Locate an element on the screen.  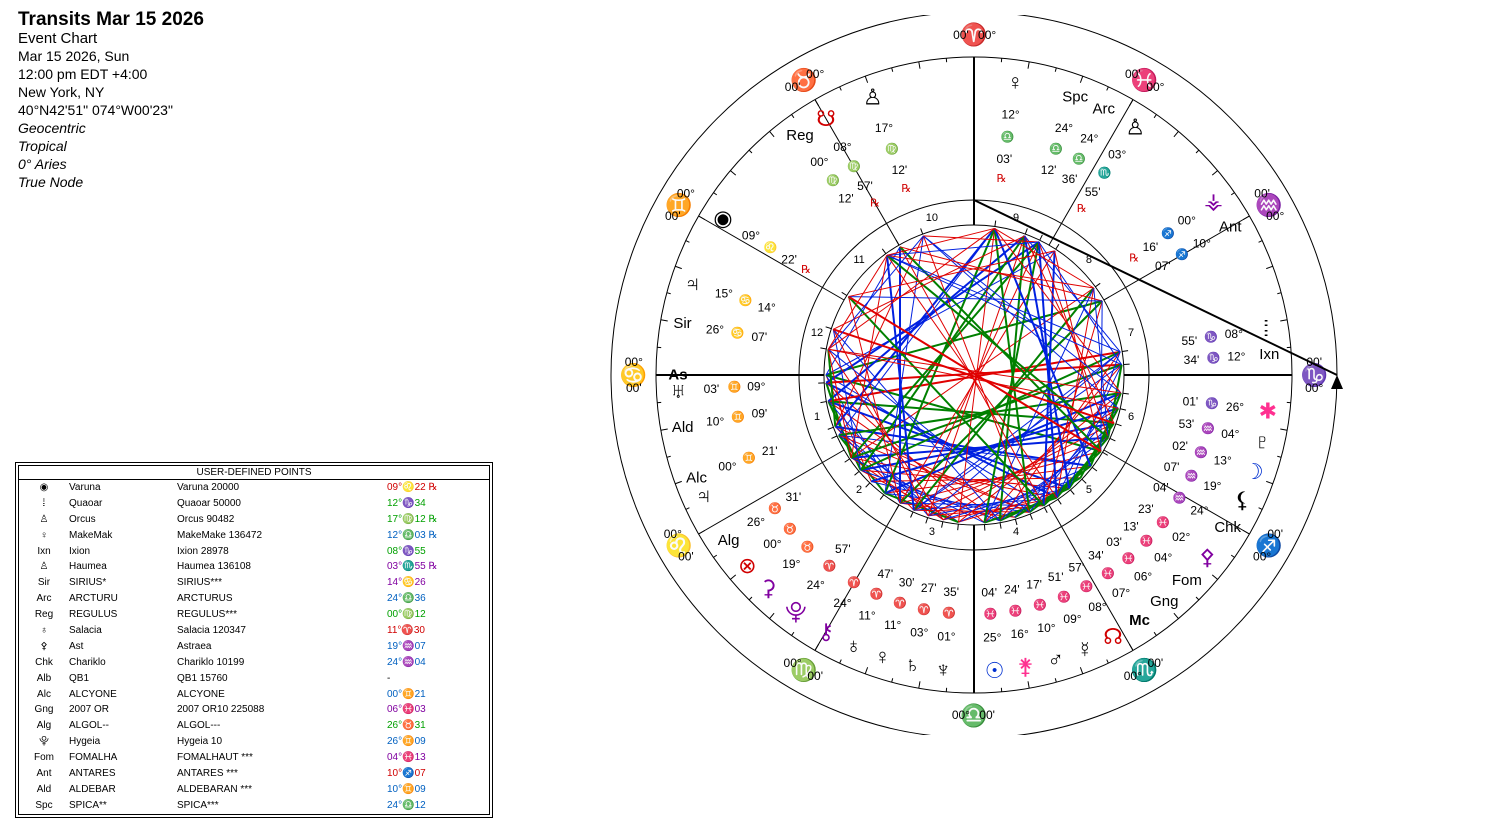
planet-glyph: ⚵ is located at coordinates (1025, 666).